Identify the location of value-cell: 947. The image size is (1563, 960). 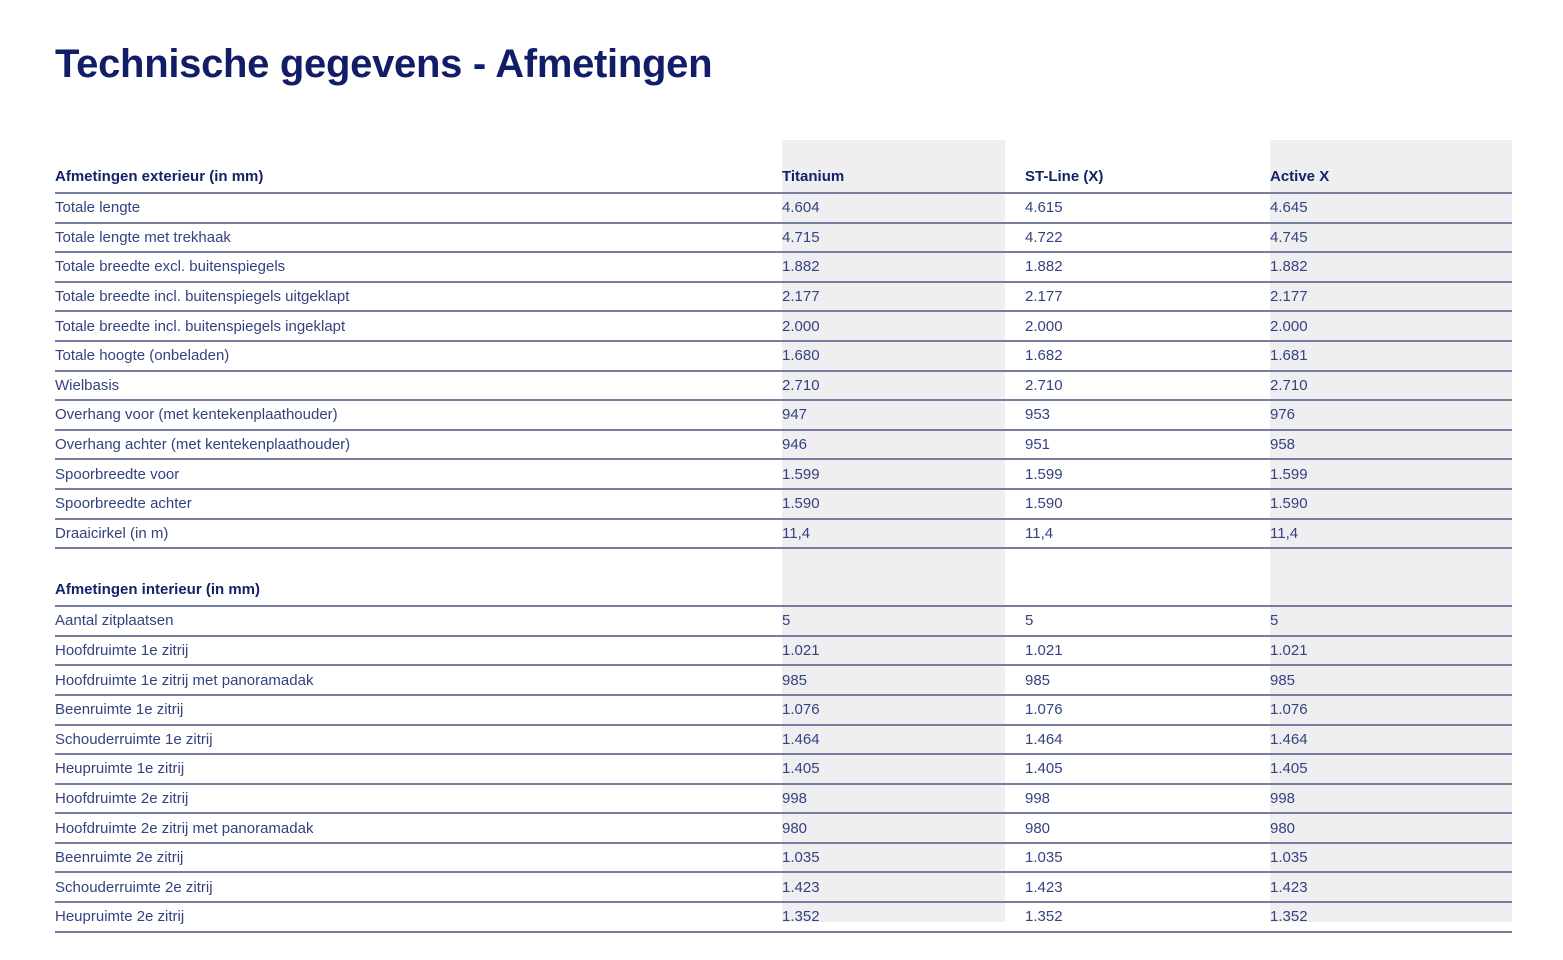
(903, 415).